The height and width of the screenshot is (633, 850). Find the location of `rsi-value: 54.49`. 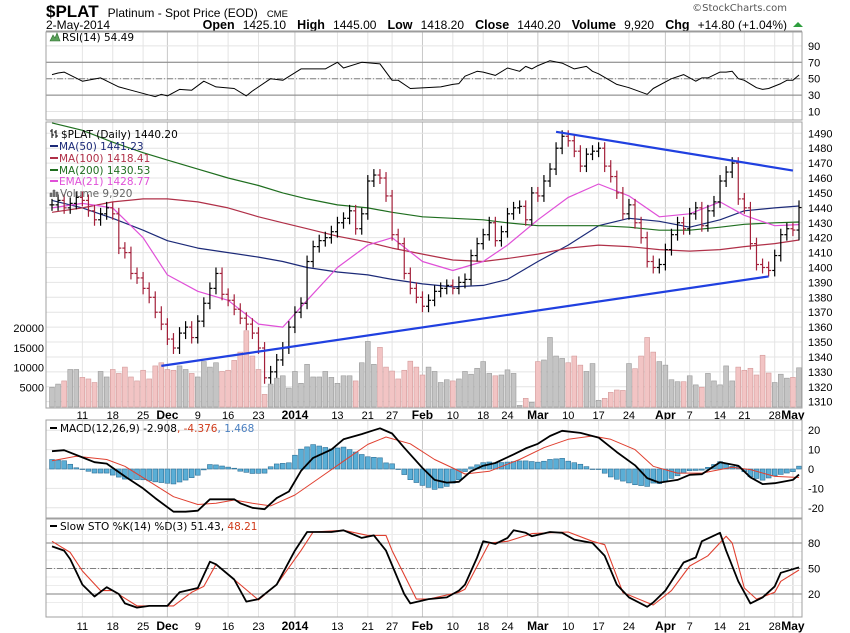

rsi-value: 54.49 is located at coordinates (119, 38).